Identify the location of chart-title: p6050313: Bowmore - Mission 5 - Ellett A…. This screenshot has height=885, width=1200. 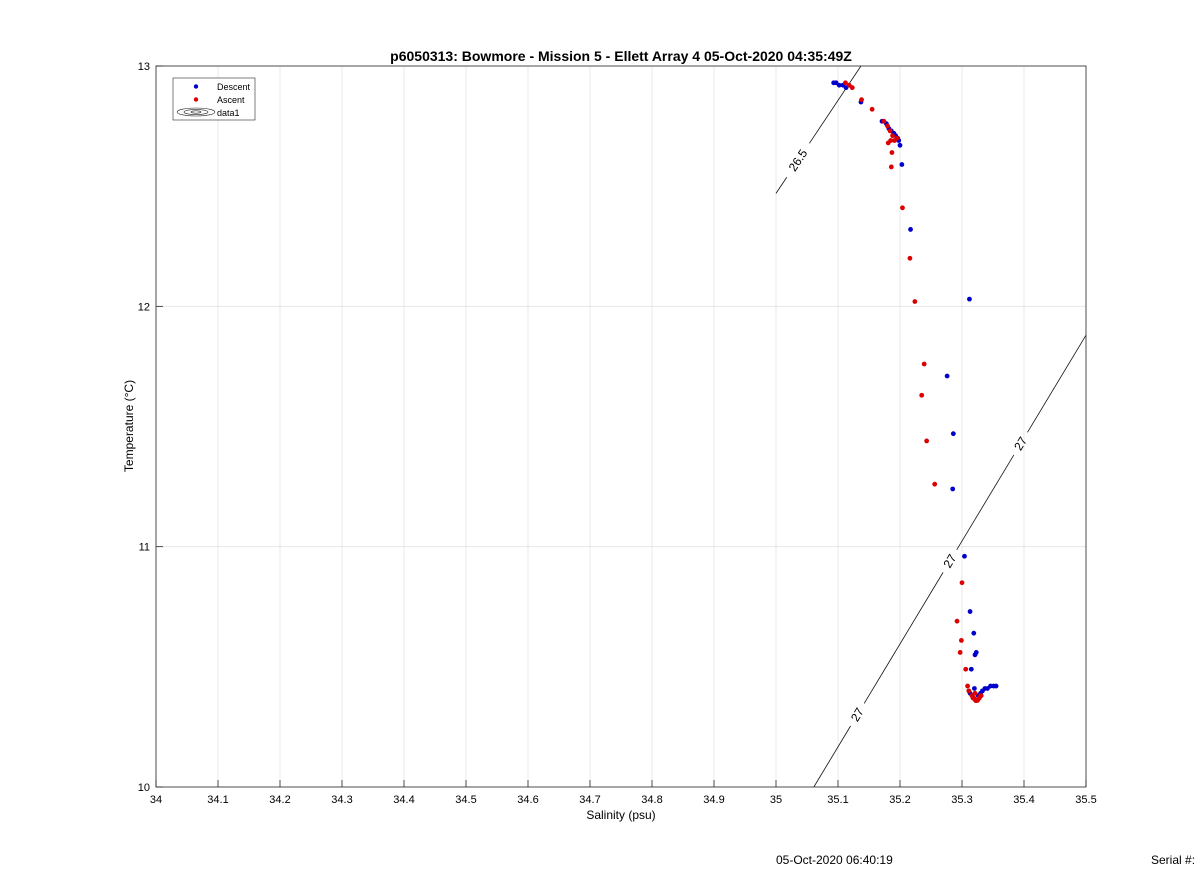
(621, 56).